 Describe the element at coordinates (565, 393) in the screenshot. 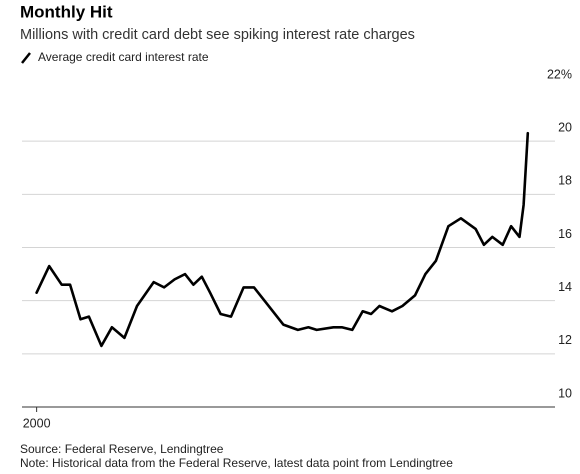

I see `y-tick-label: 10` at that location.